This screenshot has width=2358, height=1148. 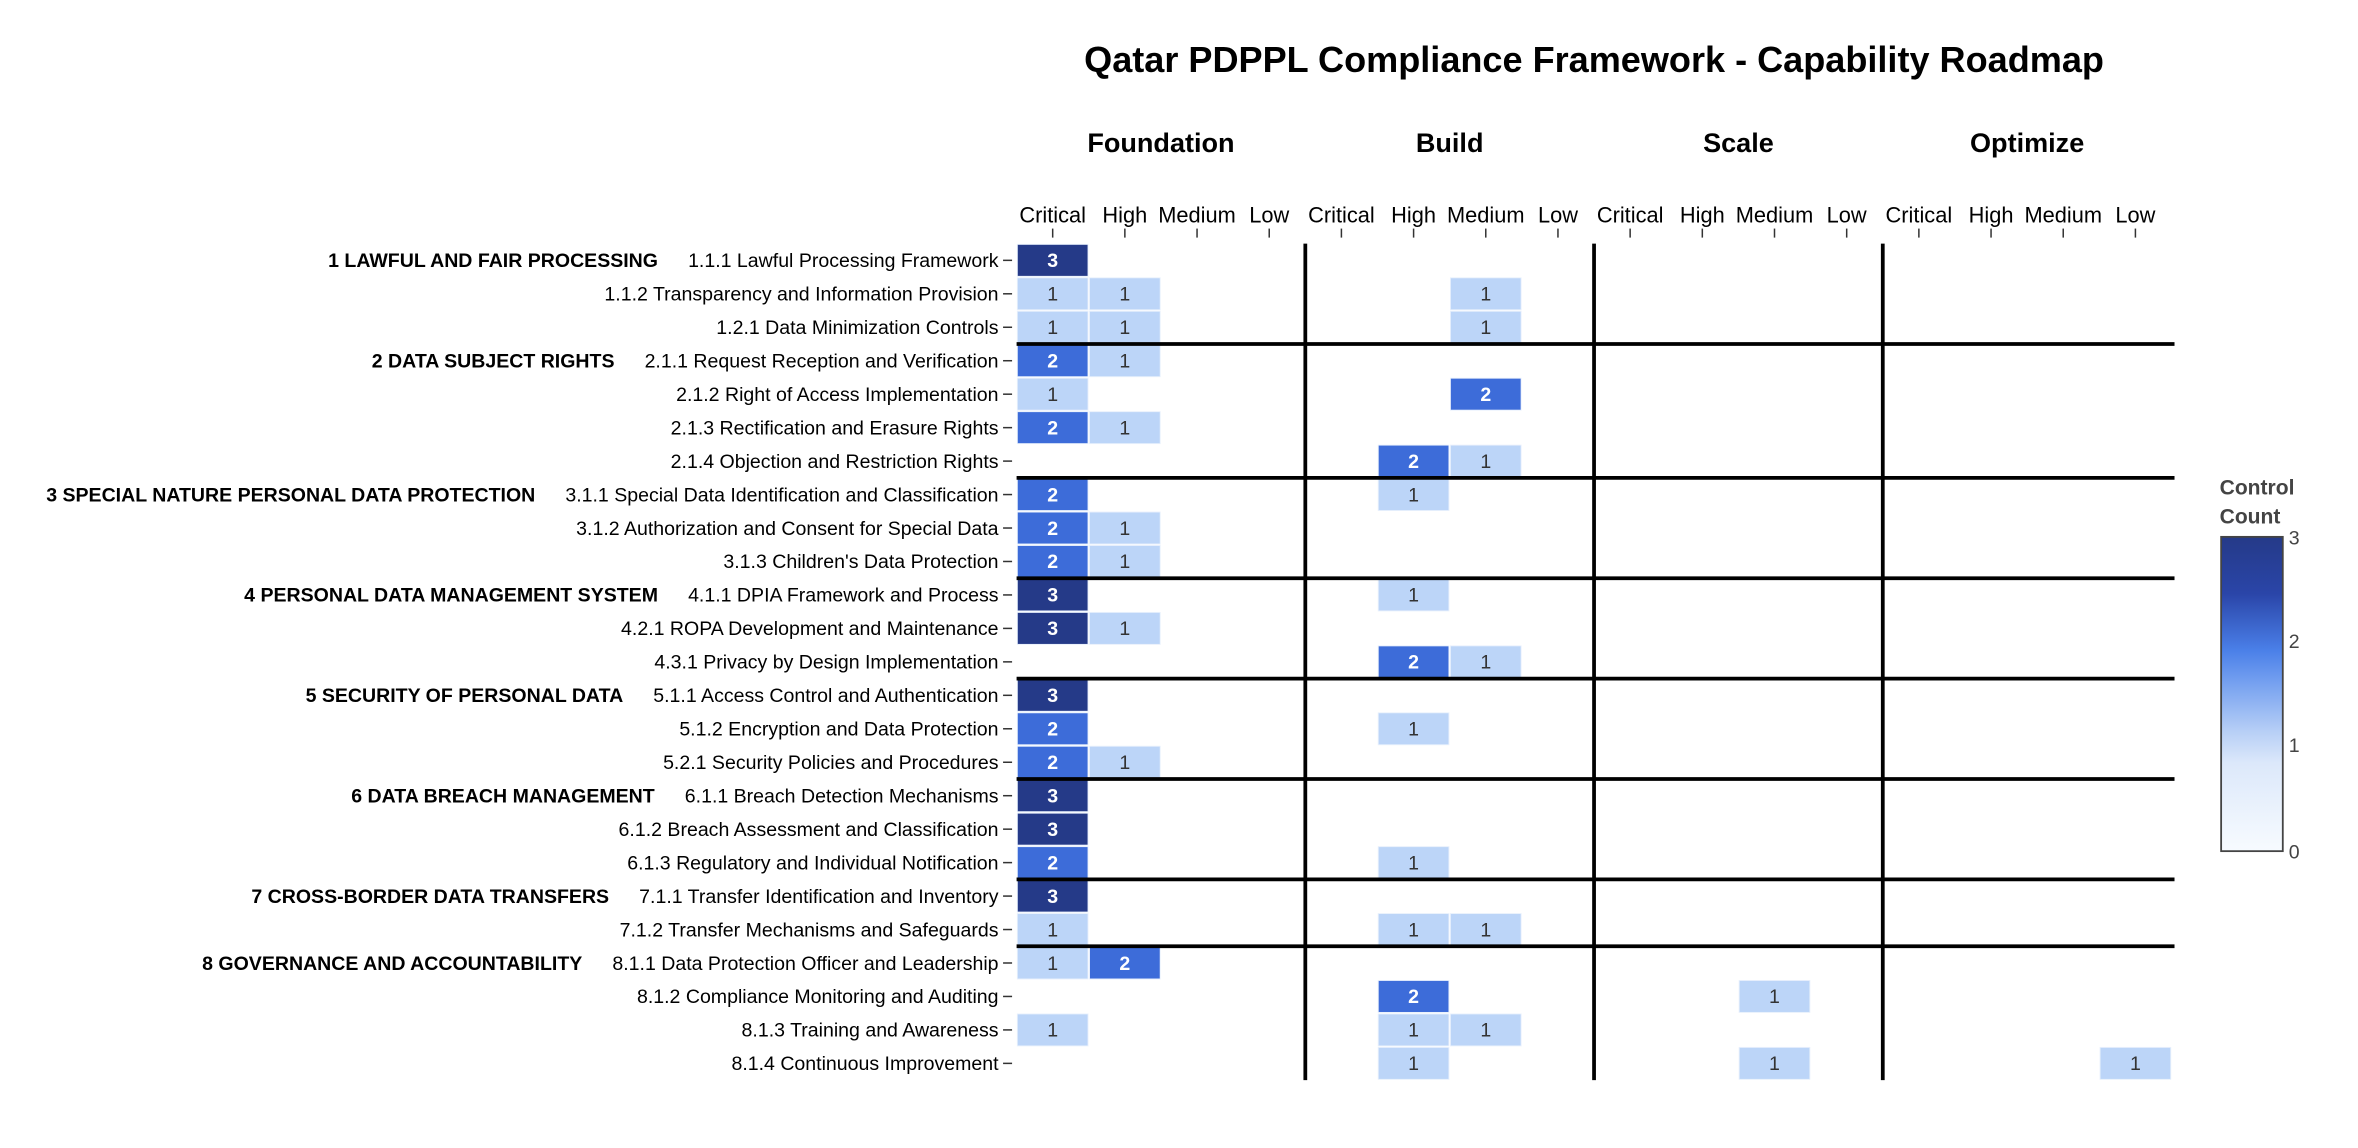 I want to click on control-label: 2.1.4 Objection and Restriction Rights, so click(x=835, y=462).